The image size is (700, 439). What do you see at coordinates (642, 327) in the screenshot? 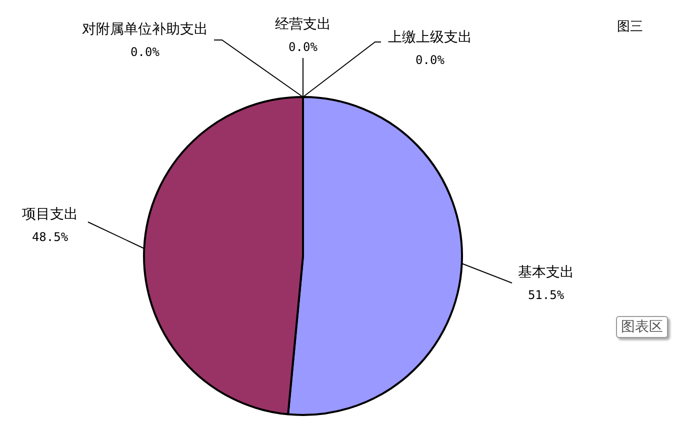
I see `text: 图表区` at bounding box center [642, 327].